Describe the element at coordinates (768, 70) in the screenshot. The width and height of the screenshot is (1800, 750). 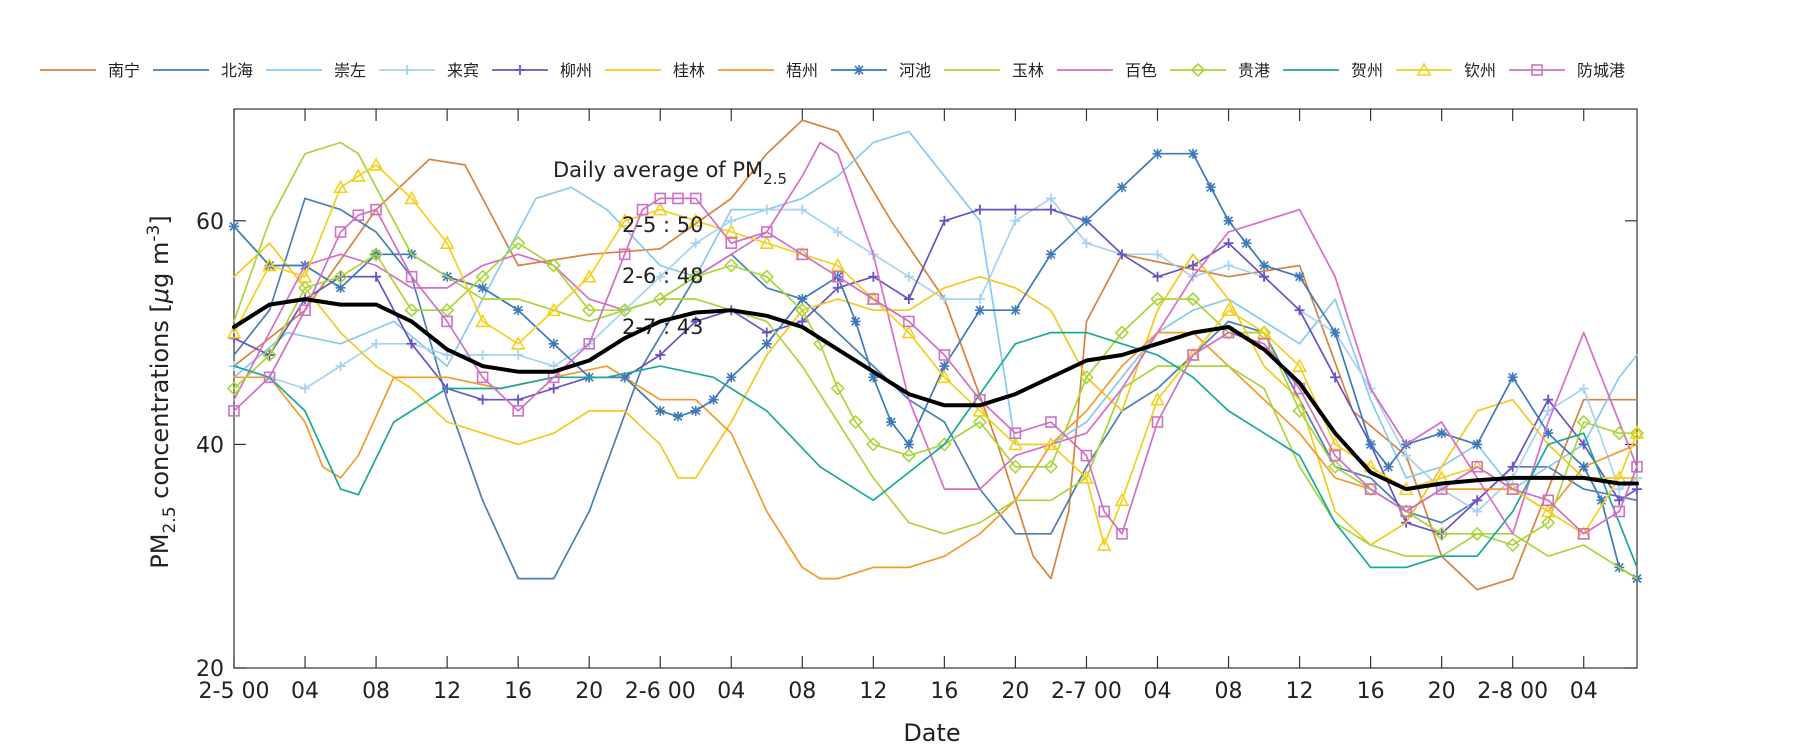
I see `legend-item: 梧州` at that location.